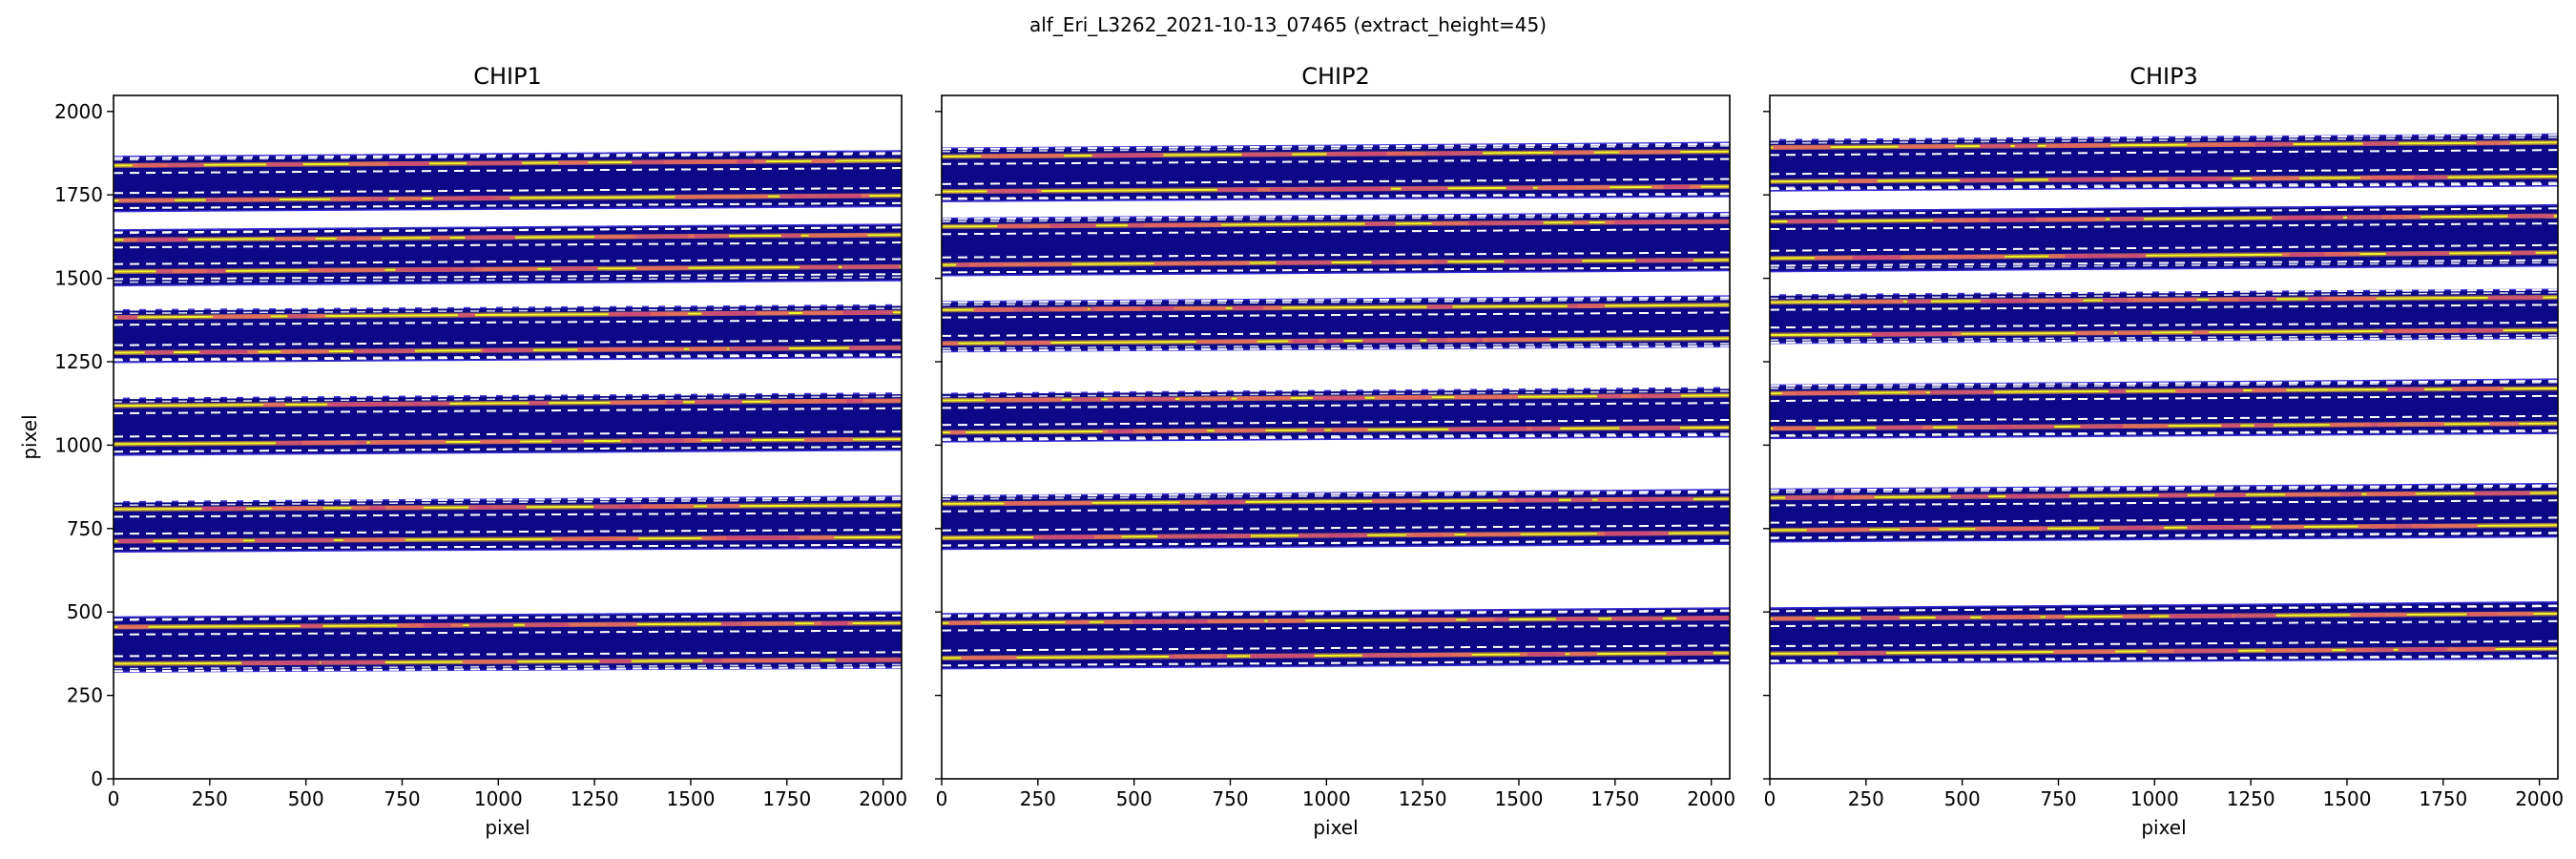 Image resolution: width=2576 pixels, height=859 pixels. What do you see at coordinates (78, 194) in the screenshot?
I see `y-tick-label: 1750` at bounding box center [78, 194].